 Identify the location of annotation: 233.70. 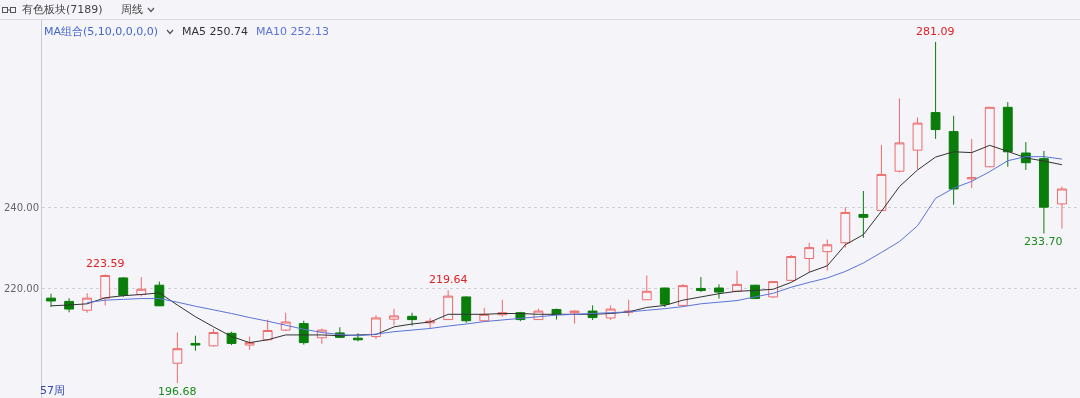
(1043, 241).